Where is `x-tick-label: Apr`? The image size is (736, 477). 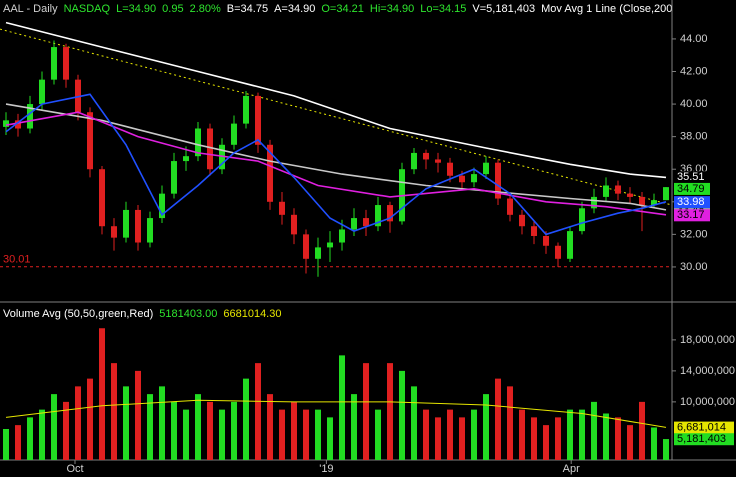 x-tick-label: Apr is located at coordinates (571, 469).